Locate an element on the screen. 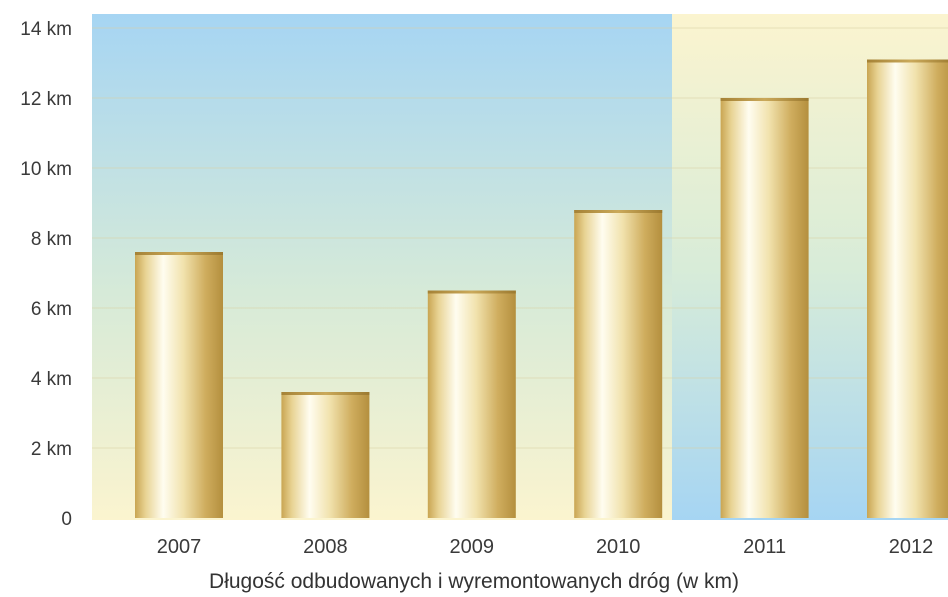 This screenshot has height=597, width=948. y-axis-tick-labels: 0 2 km 4 km 6 km 8 km 10 km 12 km 14 km is located at coordinates (46, 274).